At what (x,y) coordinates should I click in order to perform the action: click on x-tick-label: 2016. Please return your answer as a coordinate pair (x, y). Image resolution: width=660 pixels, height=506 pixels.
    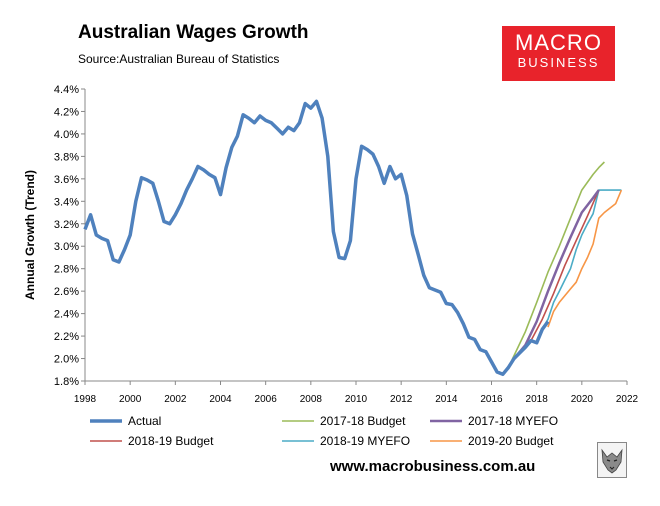
    Looking at the image, I should click on (491, 399).